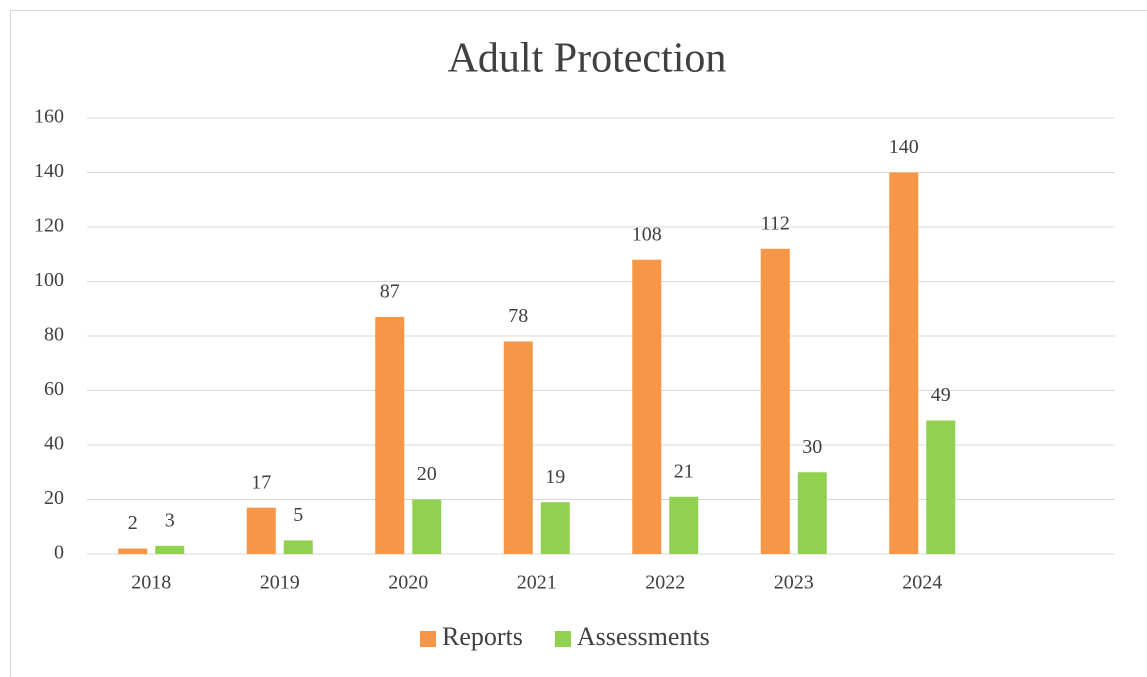 The height and width of the screenshot is (677, 1147). Describe the element at coordinates (665, 583) in the screenshot. I see `x-tick-label: 2022` at that location.